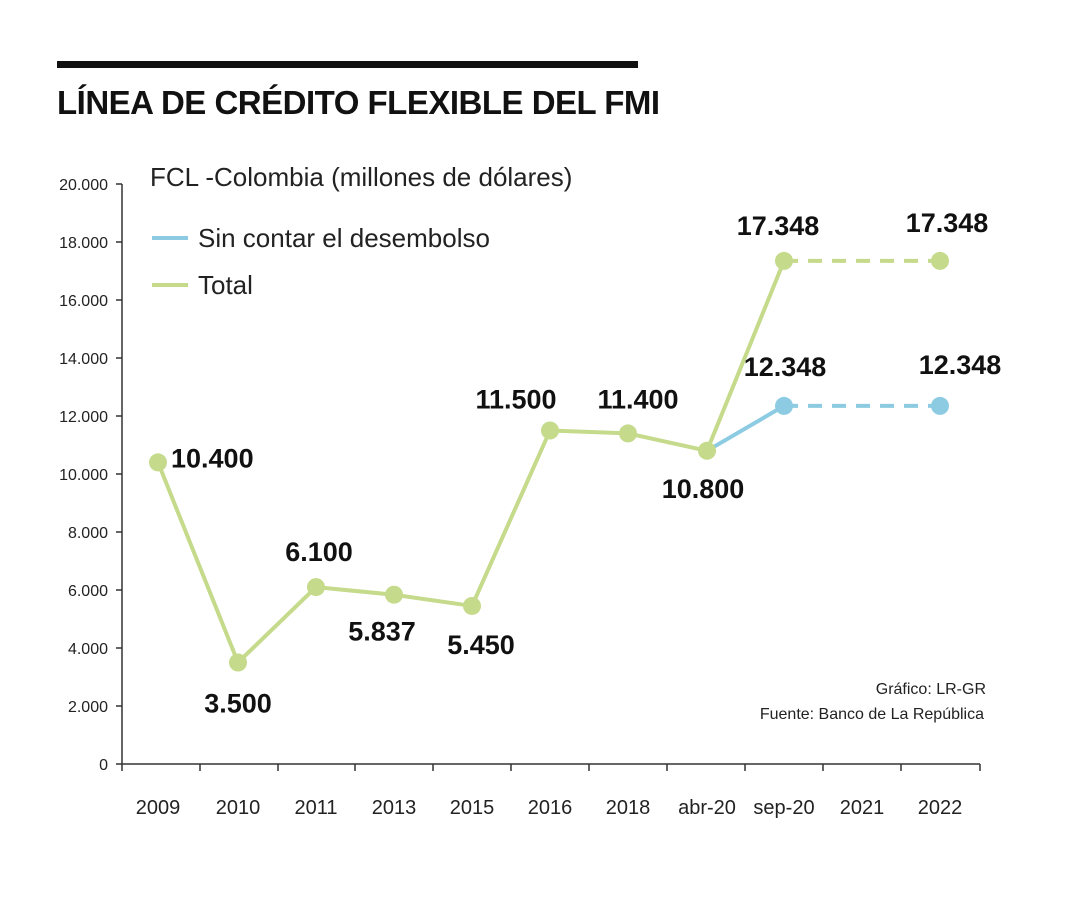 The image size is (1080, 900). What do you see at coordinates (862, 808) in the screenshot?
I see `x-tick-label: 2021` at bounding box center [862, 808].